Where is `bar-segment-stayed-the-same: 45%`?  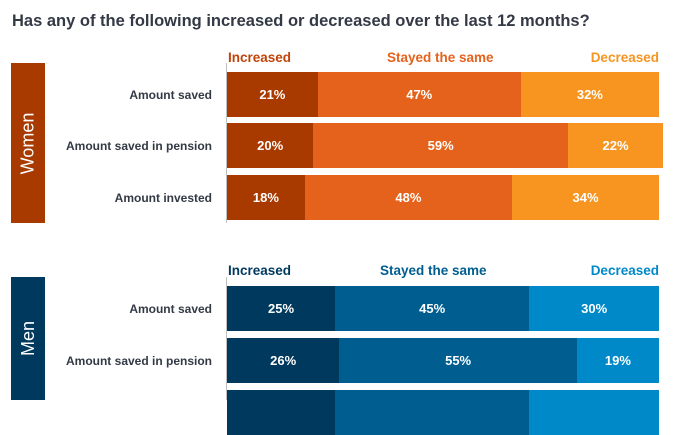
bar-segment-stayed-the-same: 45% is located at coordinates (432, 308).